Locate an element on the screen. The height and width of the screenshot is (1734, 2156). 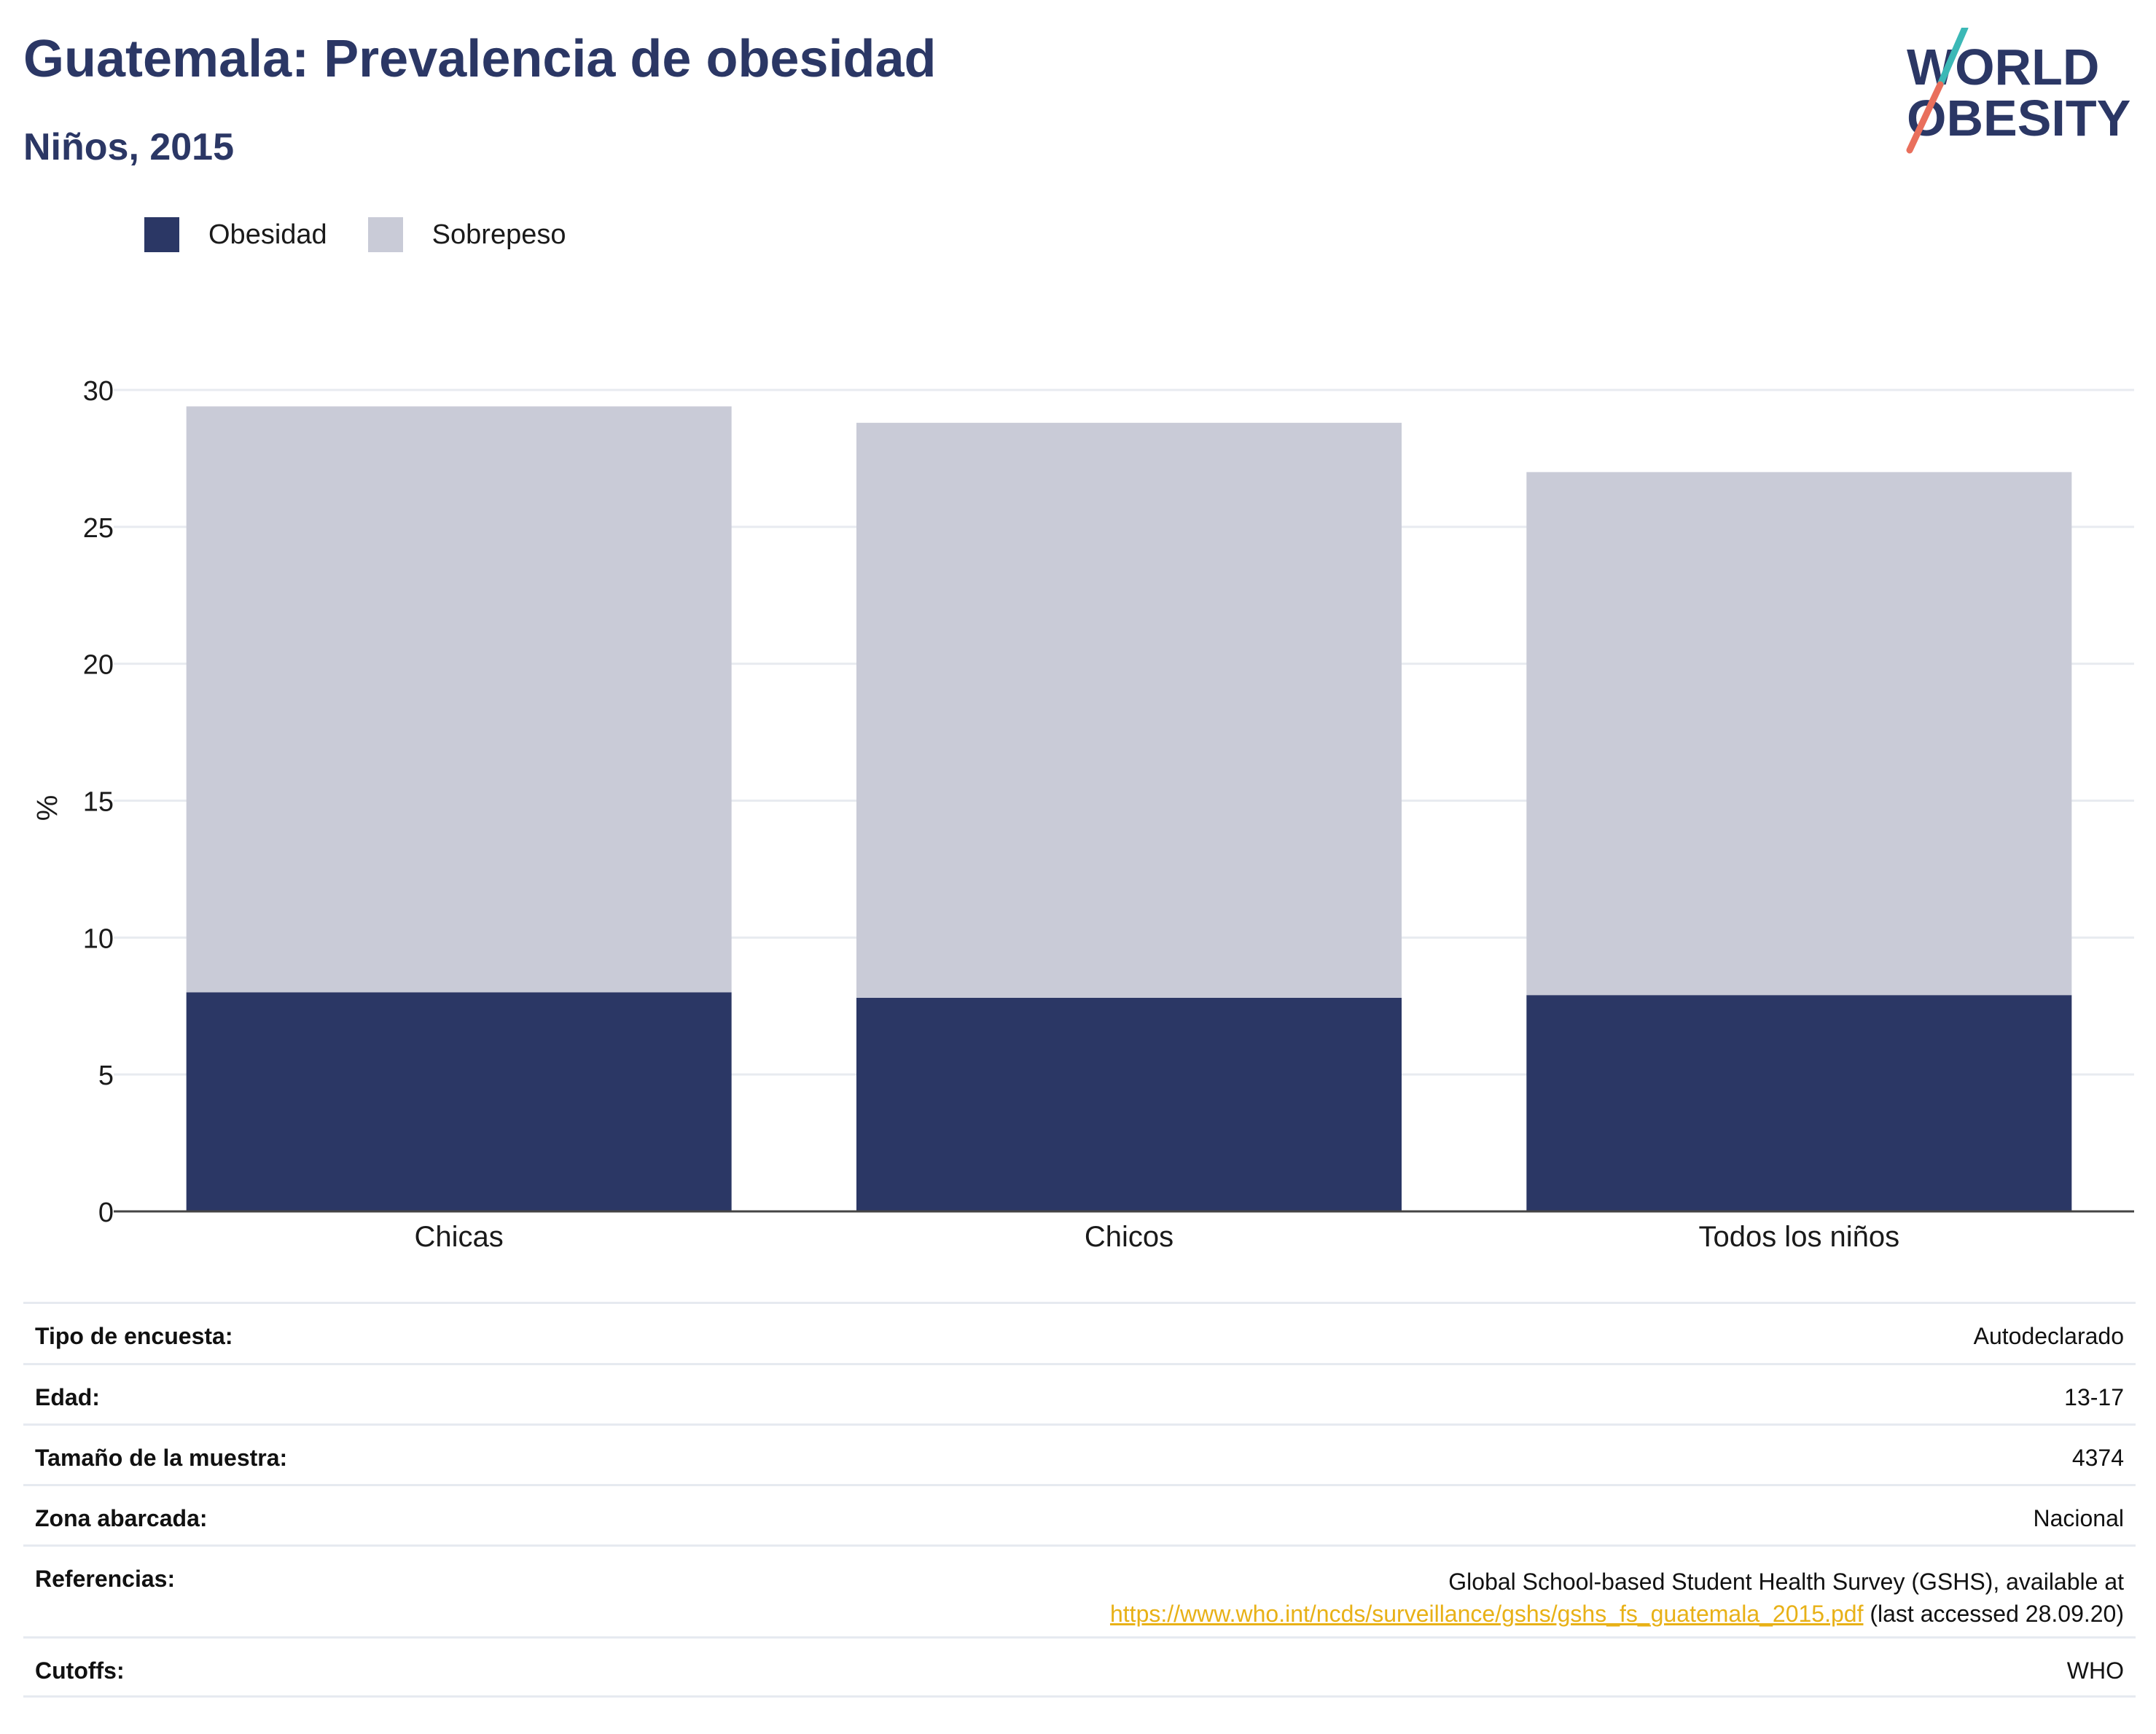
x-tick-label: Todos los niños is located at coordinates (1799, 1237).